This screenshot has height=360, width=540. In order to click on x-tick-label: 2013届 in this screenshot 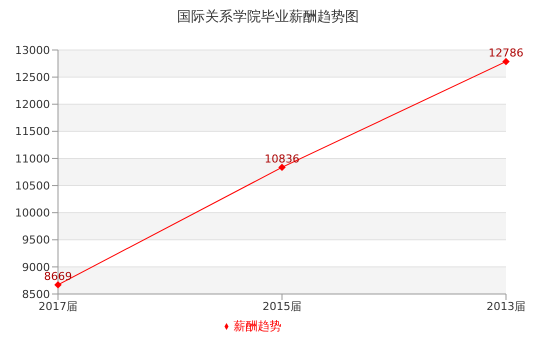, I will do `click(506, 306)`.